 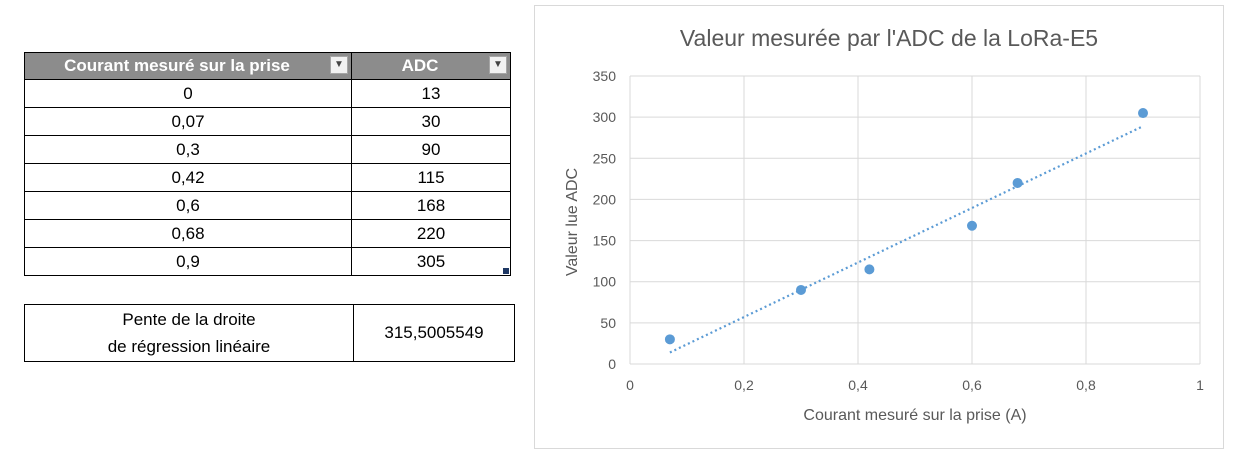 I want to click on cell-adc: 220, so click(x=431, y=233).